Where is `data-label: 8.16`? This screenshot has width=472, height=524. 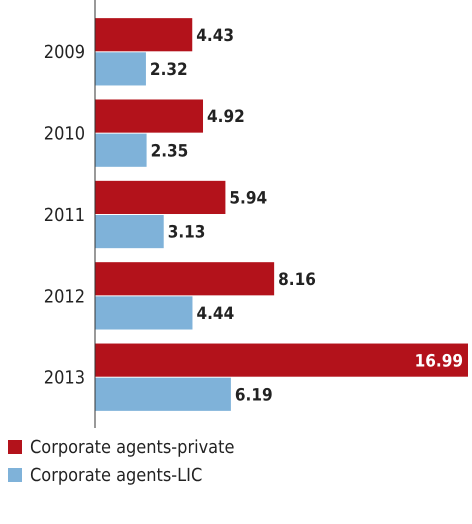 data-label: 8.16 is located at coordinates (297, 280).